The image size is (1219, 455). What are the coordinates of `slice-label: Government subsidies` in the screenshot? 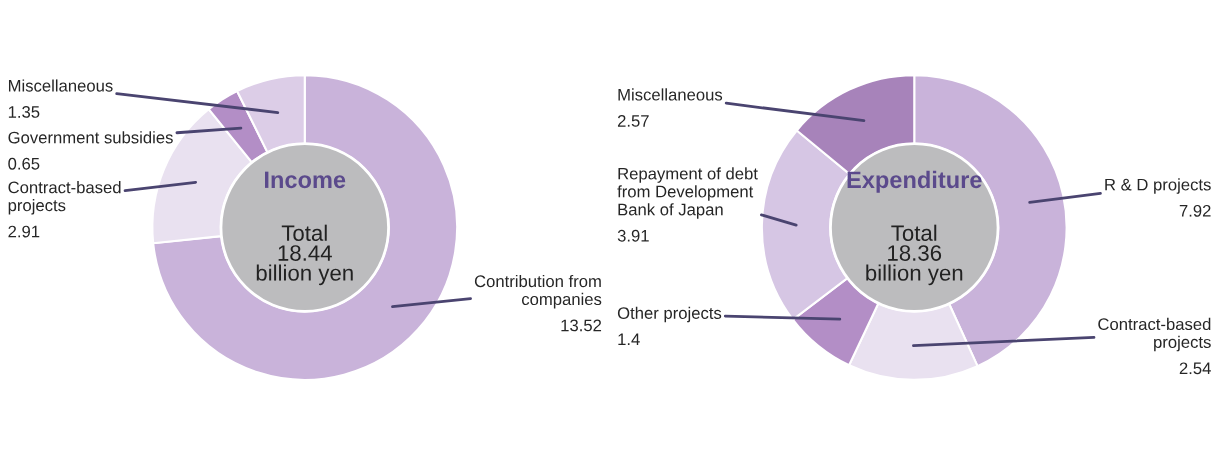 It's located at (90, 137).